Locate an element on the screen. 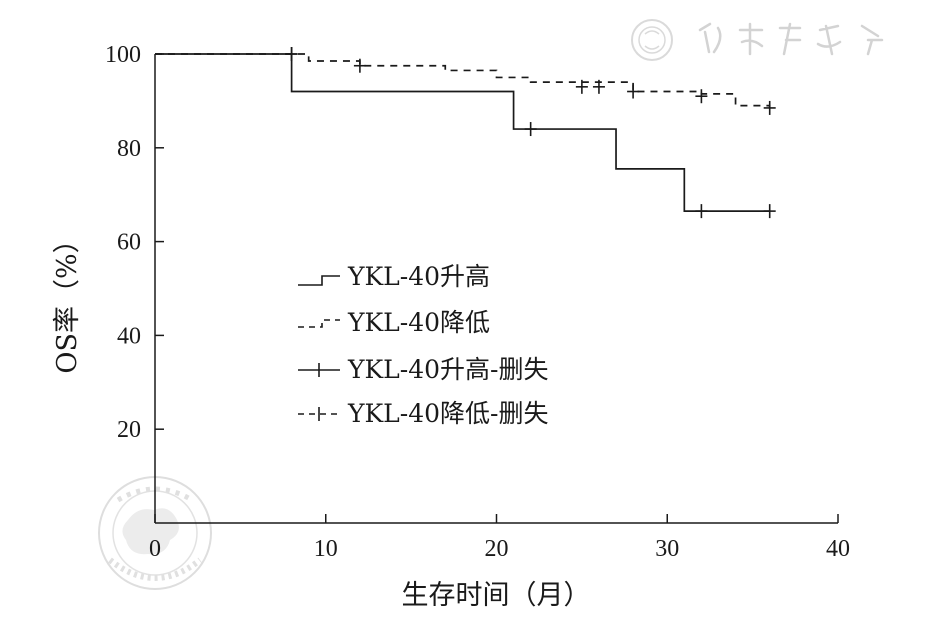 The image size is (943, 622). legend-label-elevated: YKL-40升高 is located at coordinates (418, 276).